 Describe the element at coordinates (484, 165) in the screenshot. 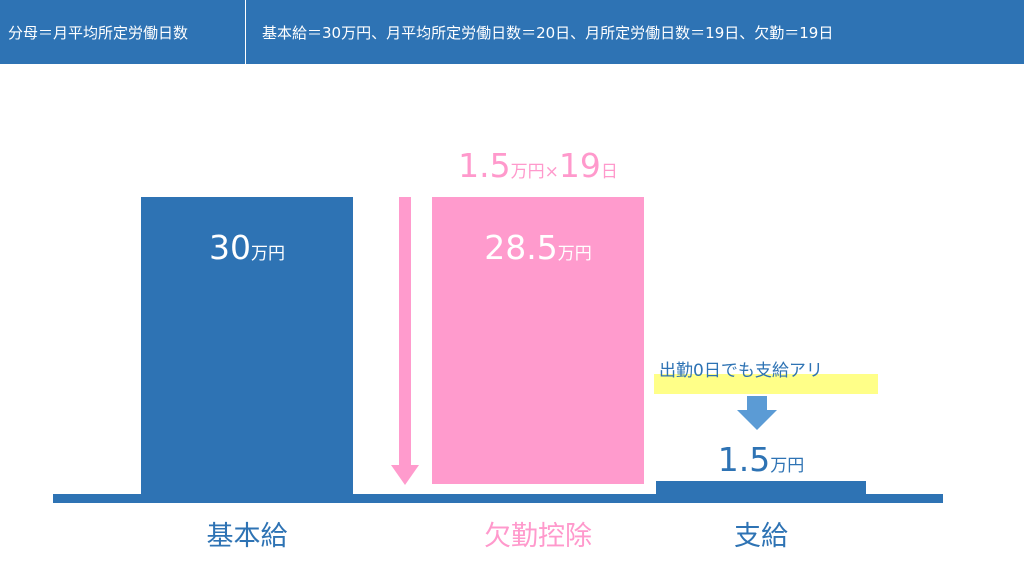

I see `formula-value: 1.5` at that location.